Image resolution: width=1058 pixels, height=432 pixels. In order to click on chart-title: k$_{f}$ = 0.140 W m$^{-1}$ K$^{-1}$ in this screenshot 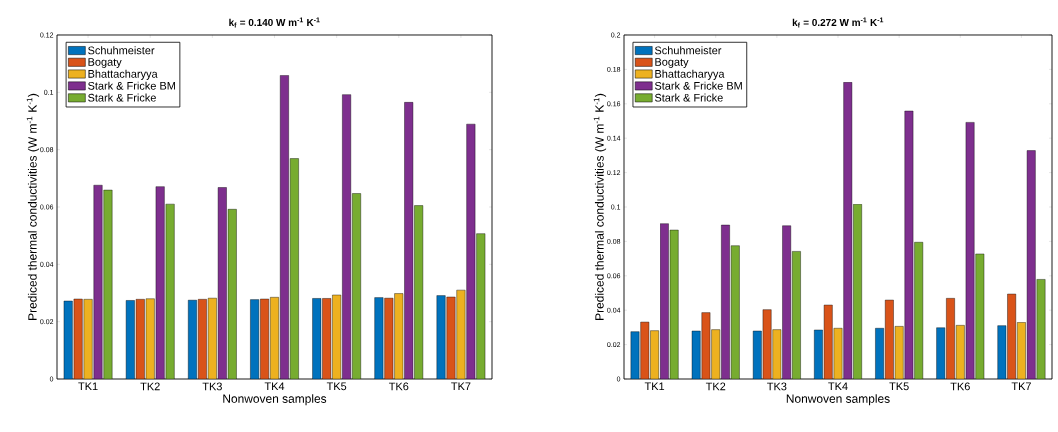, I will do `click(274, 22)`.